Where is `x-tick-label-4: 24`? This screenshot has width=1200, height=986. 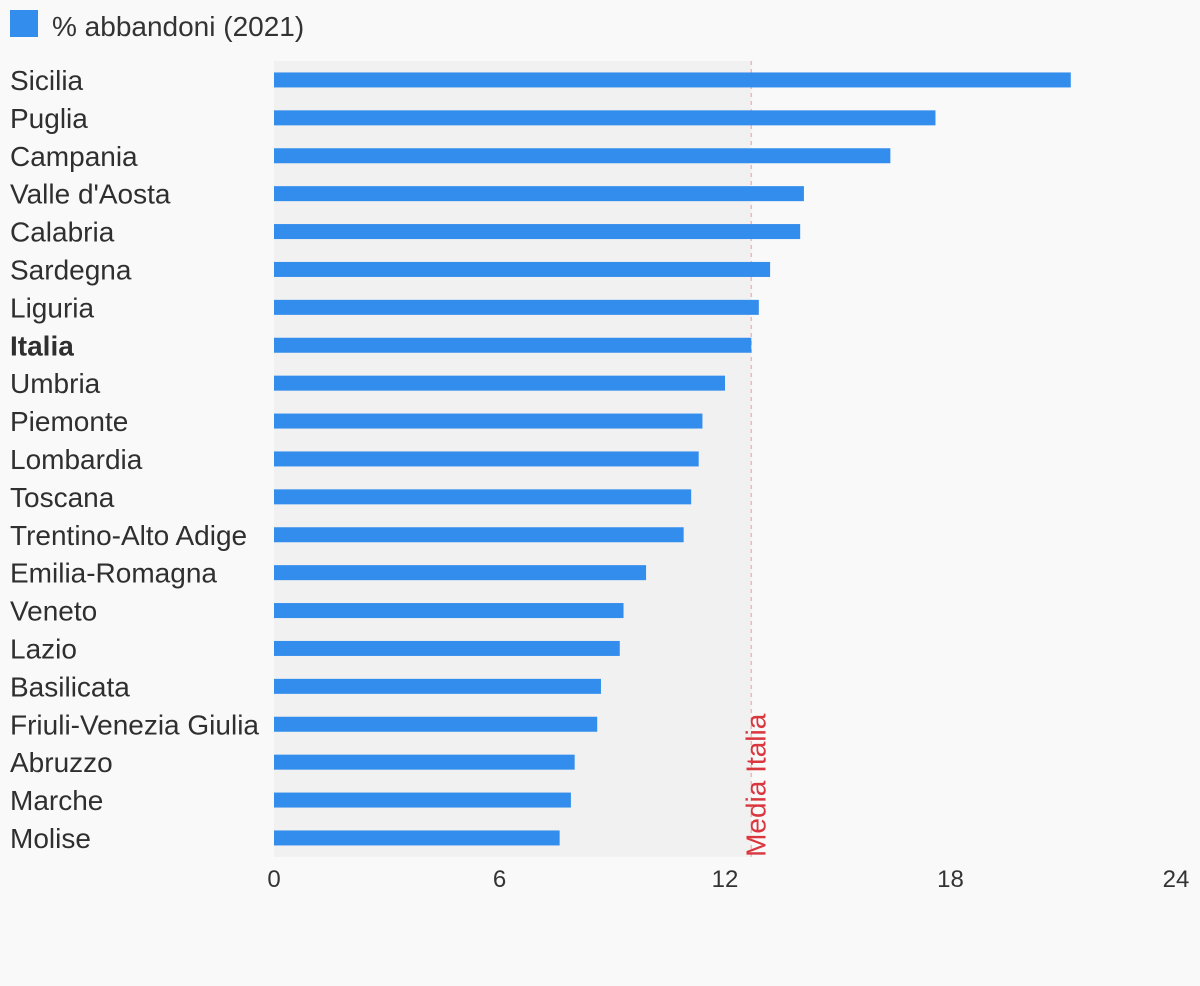
x-tick-label-4: 24 is located at coordinates (1176, 879).